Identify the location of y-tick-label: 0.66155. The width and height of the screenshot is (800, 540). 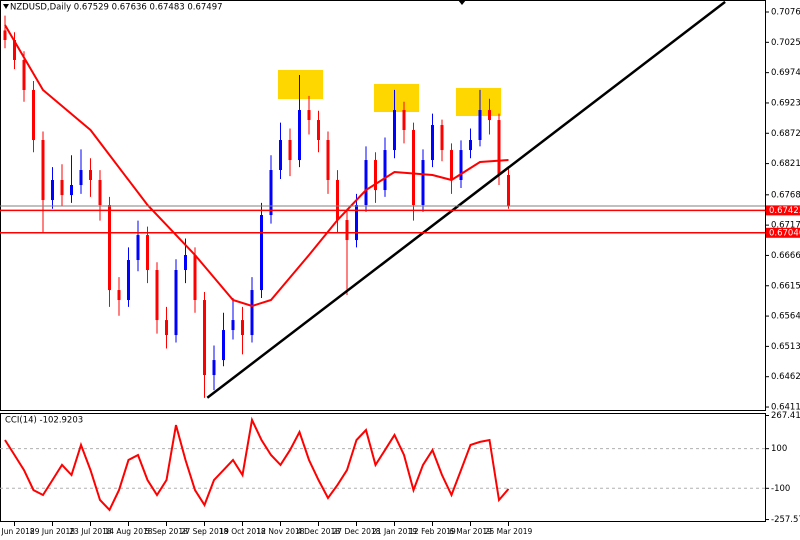
(785, 286).